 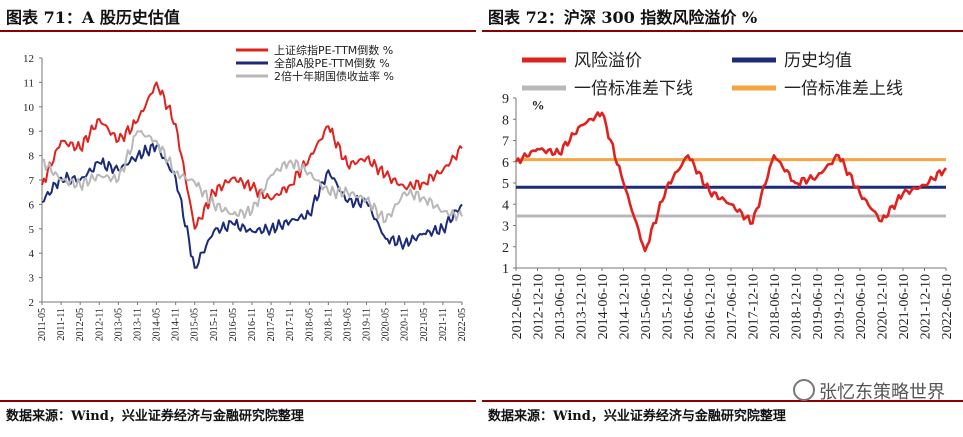 What do you see at coordinates (608, 61) in the screenshot?
I see `legend-label: 风险溢价` at bounding box center [608, 61].